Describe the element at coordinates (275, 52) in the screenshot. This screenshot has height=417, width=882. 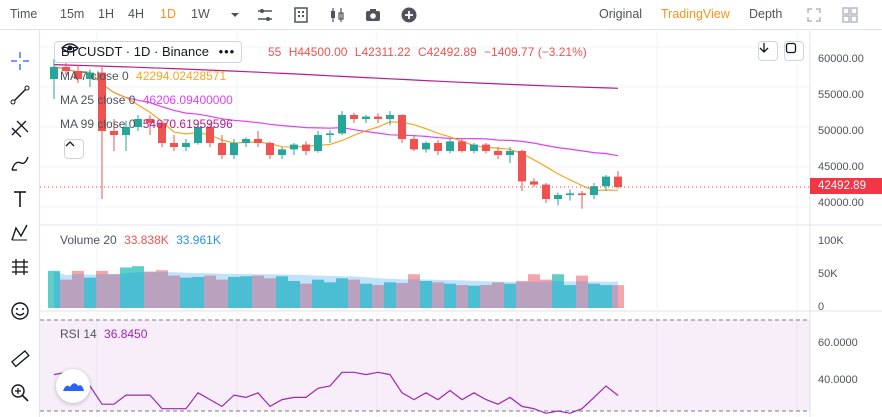
I see `ohlc-open-fragment: 55` at that location.